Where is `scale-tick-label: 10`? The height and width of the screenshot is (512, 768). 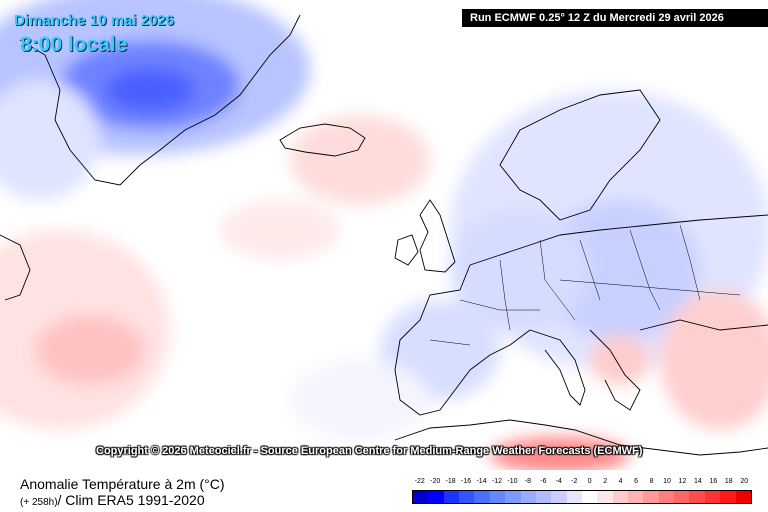 scale-tick-label: 10 is located at coordinates (667, 481).